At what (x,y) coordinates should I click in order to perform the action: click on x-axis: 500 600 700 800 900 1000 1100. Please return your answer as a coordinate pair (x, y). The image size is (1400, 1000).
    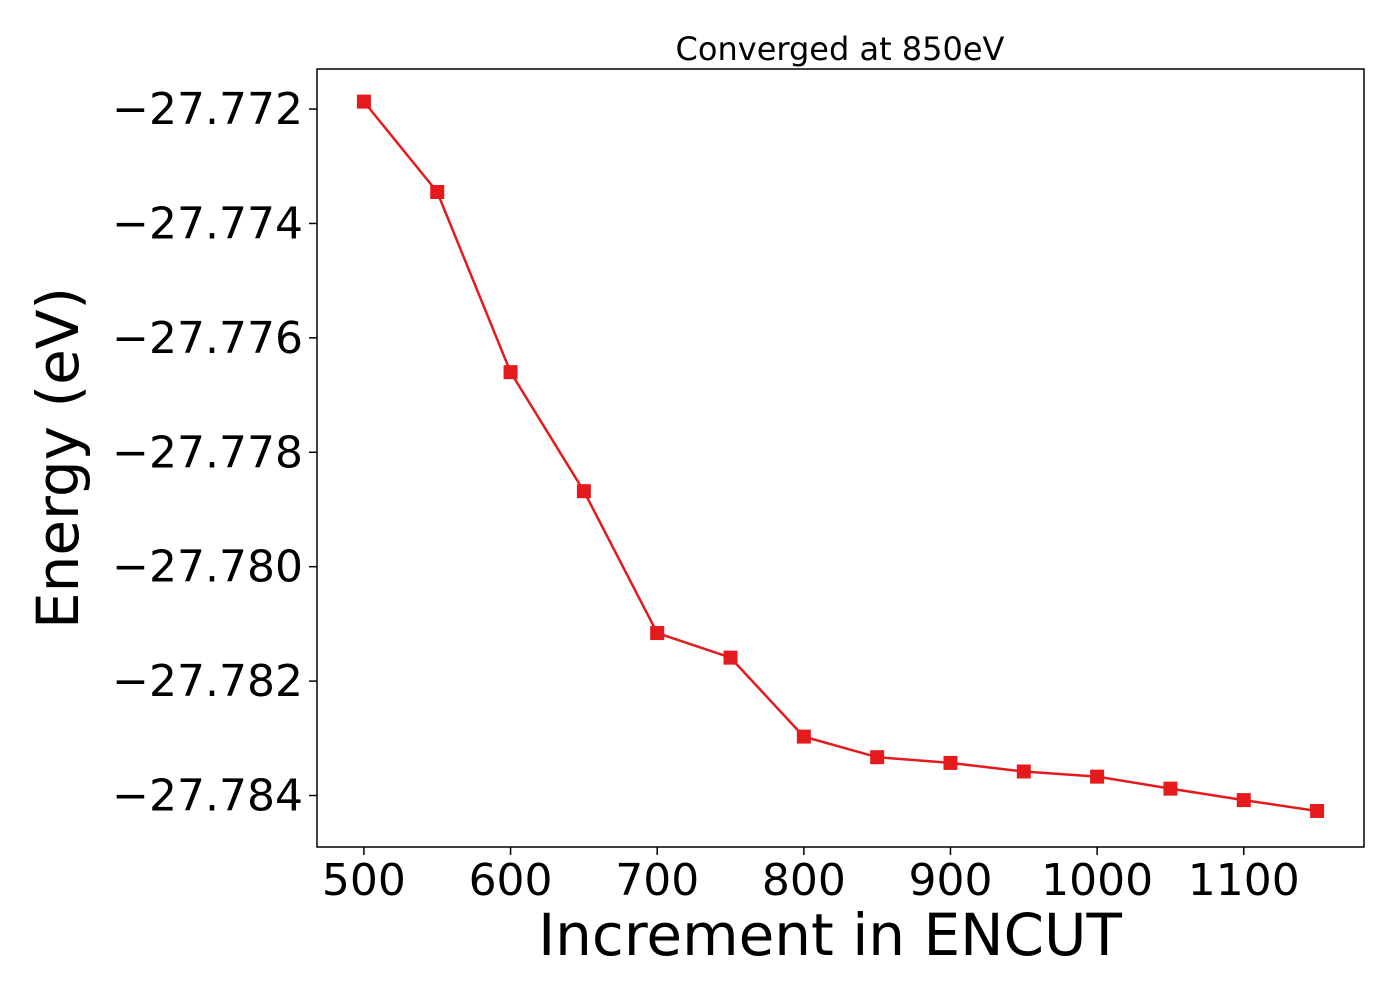
    Looking at the image, I should click on (811, 876).